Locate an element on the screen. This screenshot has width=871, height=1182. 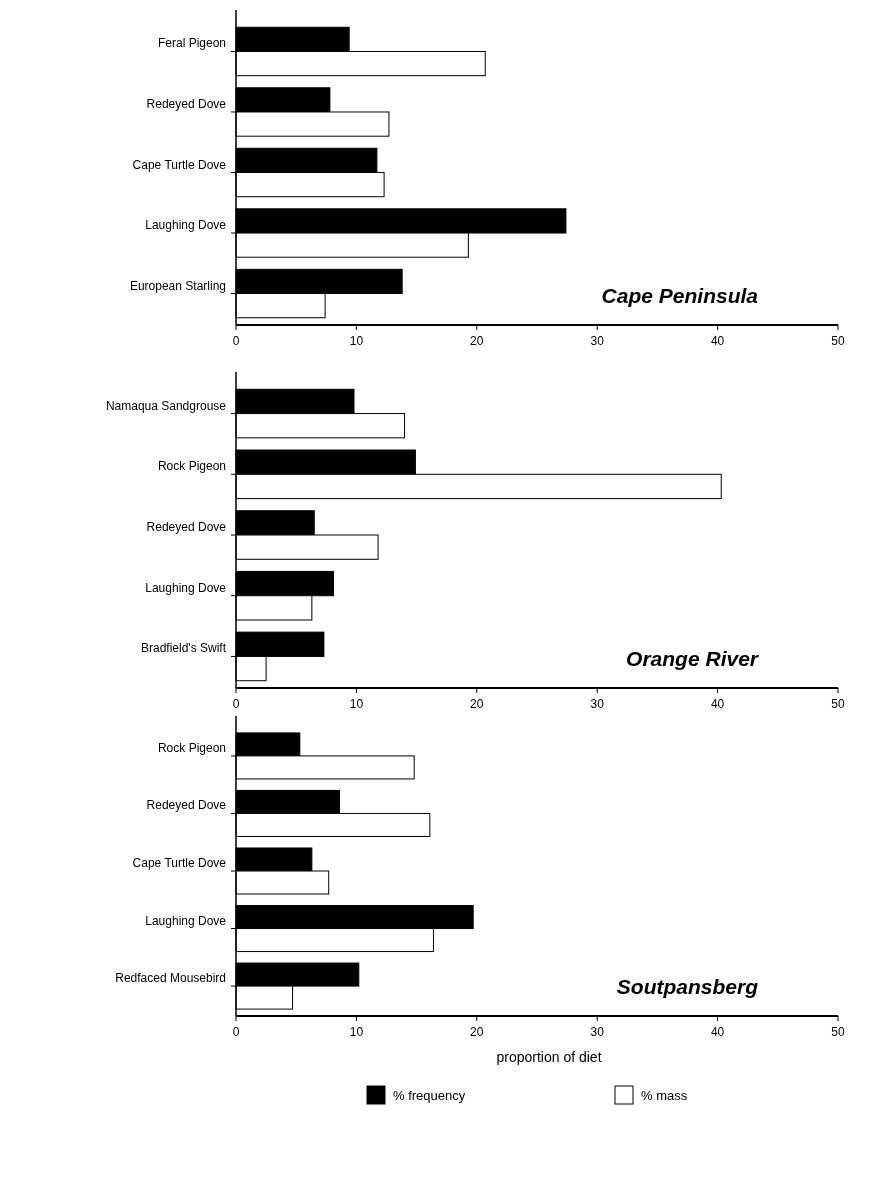
y-tick-label: Feral Pigeon is located at coordinates (191, 43).